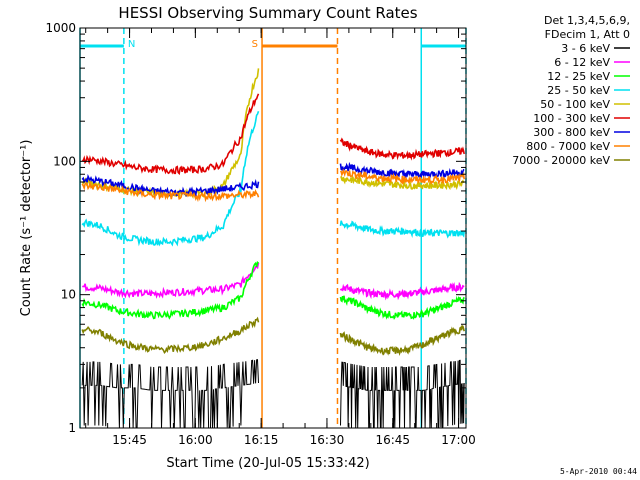 The image size is (640, 480). What do you see at coordinates (578, 76) in the screenshot?
I see `legend-label: 12 - 25 keV` at bounding box center [578, 76].